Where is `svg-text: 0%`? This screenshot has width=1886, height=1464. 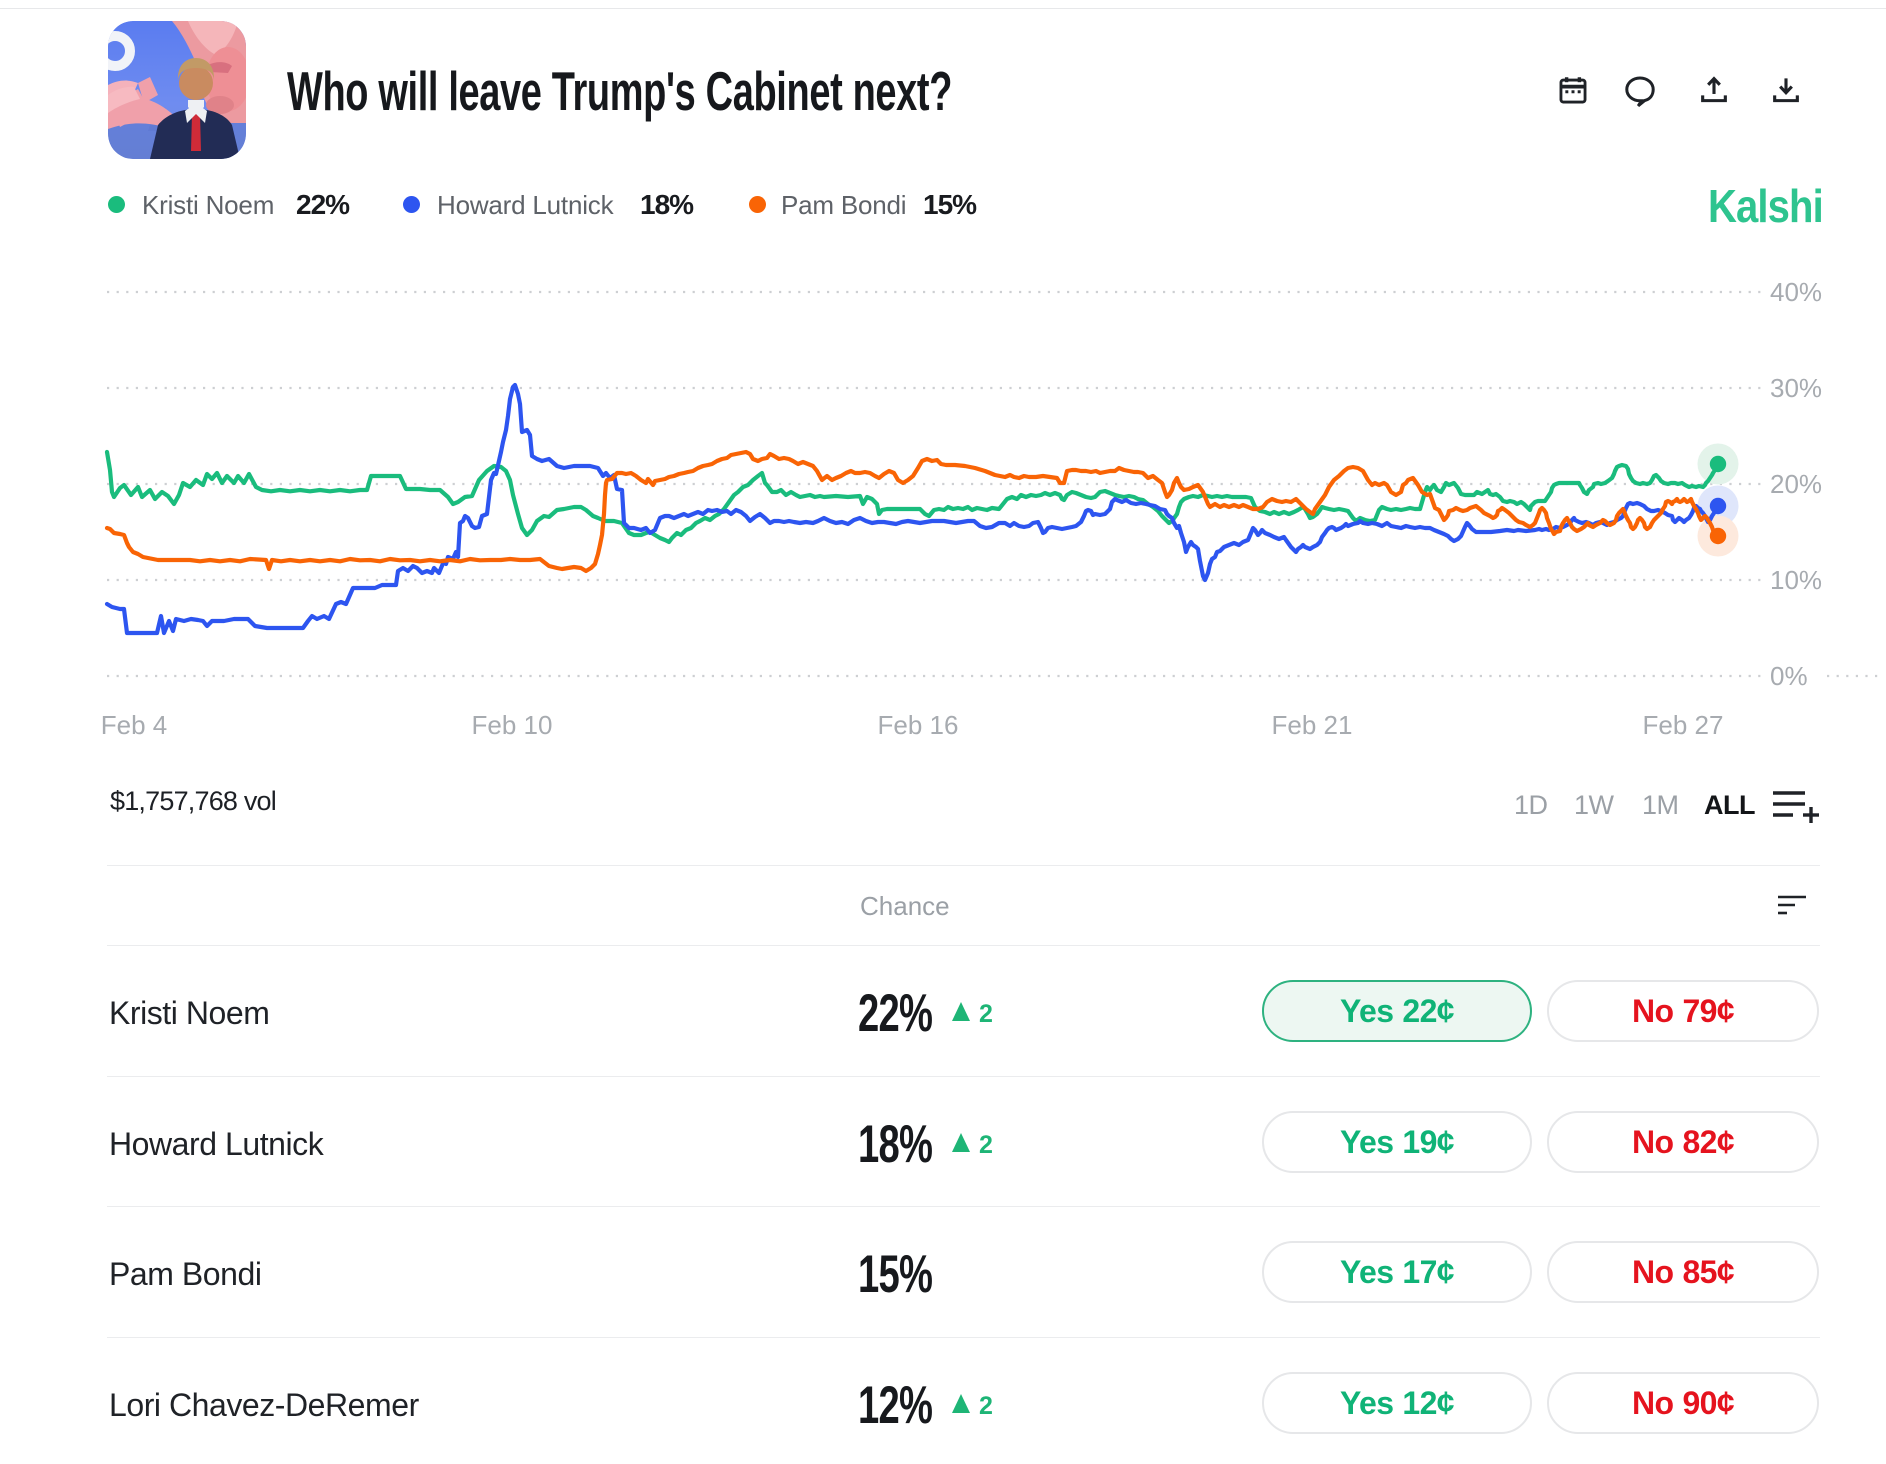
svg-text: 0% is located at coordinates (1789, 676).